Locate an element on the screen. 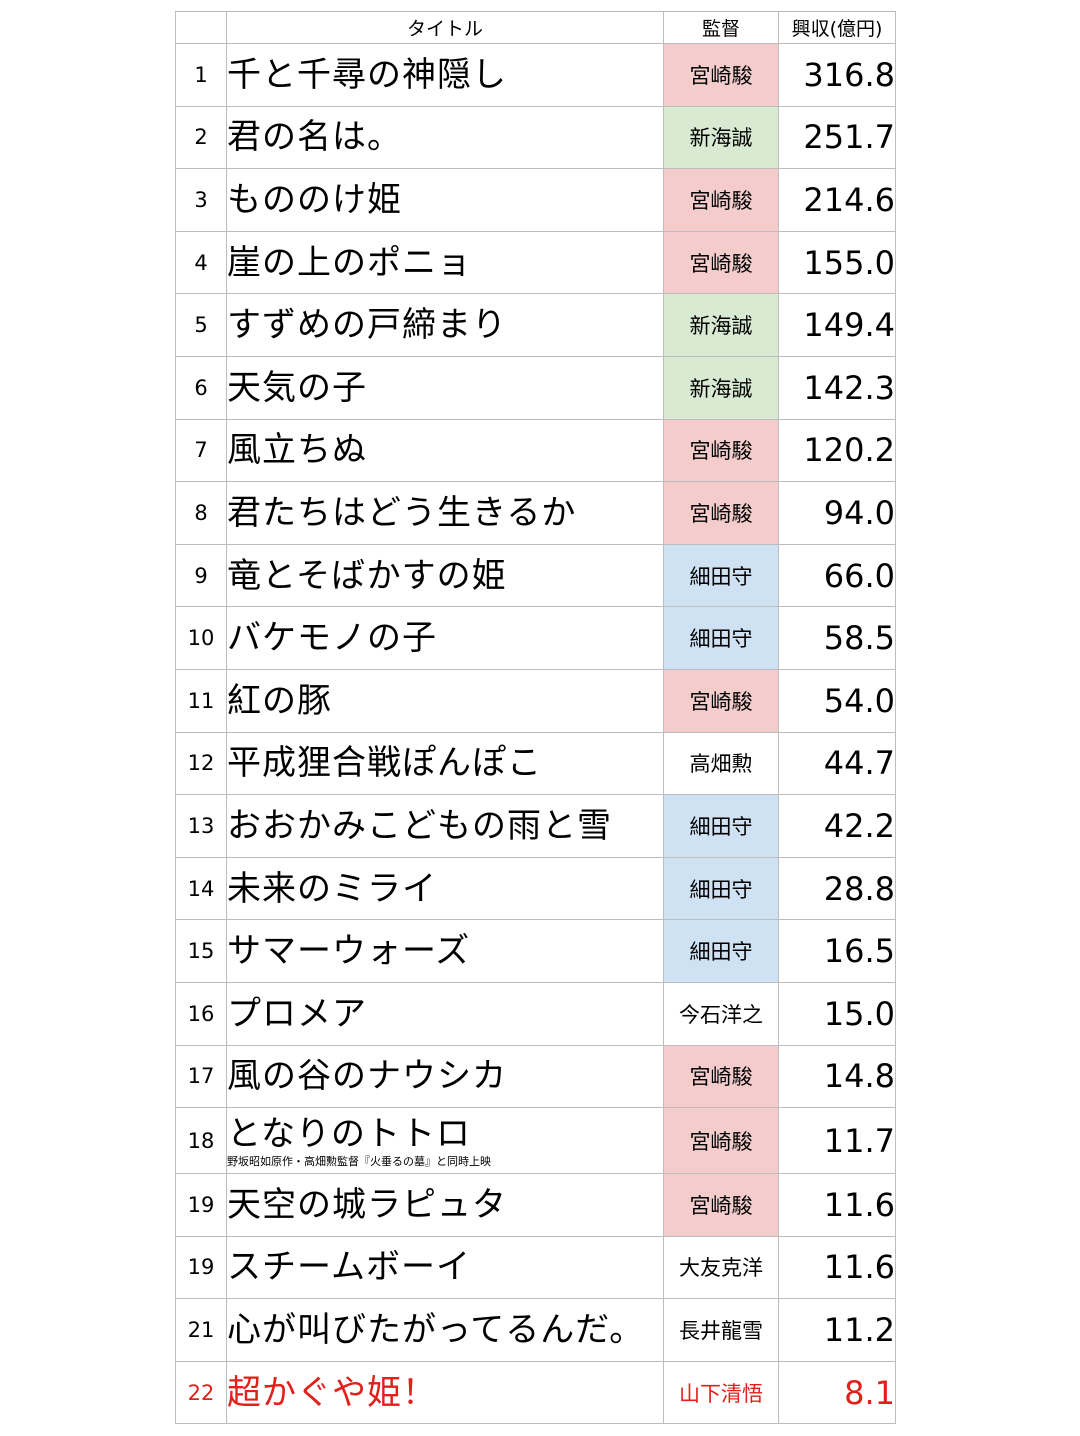 This screenshot has width=1080, height=1436. gross-cell: 14.8 is located at coordinates (837, 1076).